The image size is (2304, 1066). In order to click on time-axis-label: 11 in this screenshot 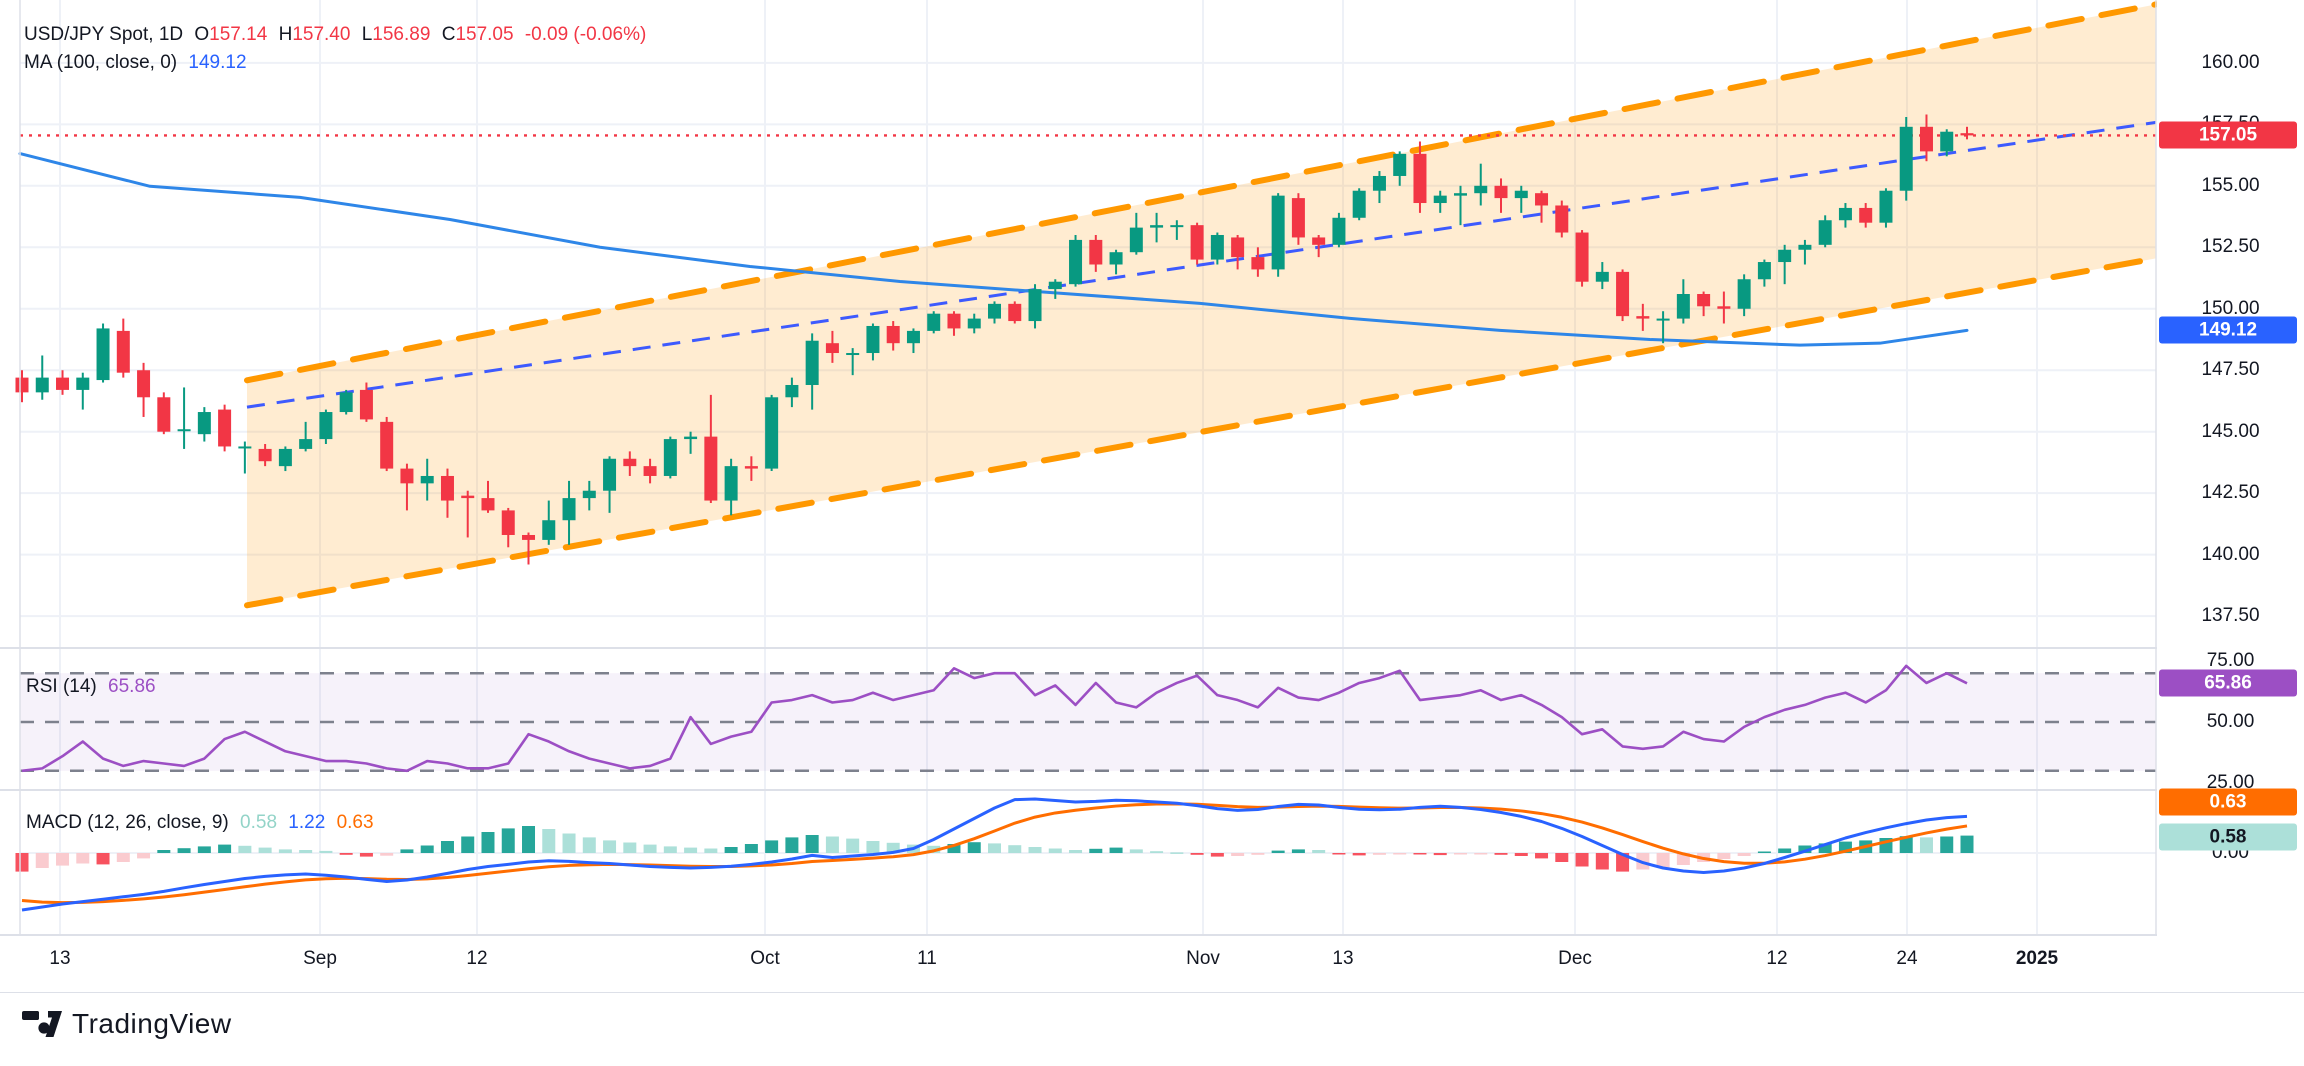, I will do `click(927, 958)`.